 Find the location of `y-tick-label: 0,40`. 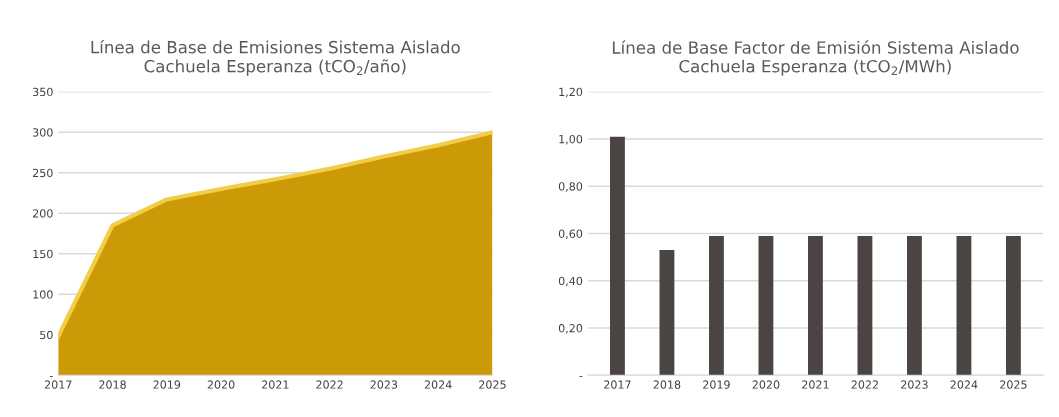

y-tick-label: 0,40 is located at coordinates (570, 281).